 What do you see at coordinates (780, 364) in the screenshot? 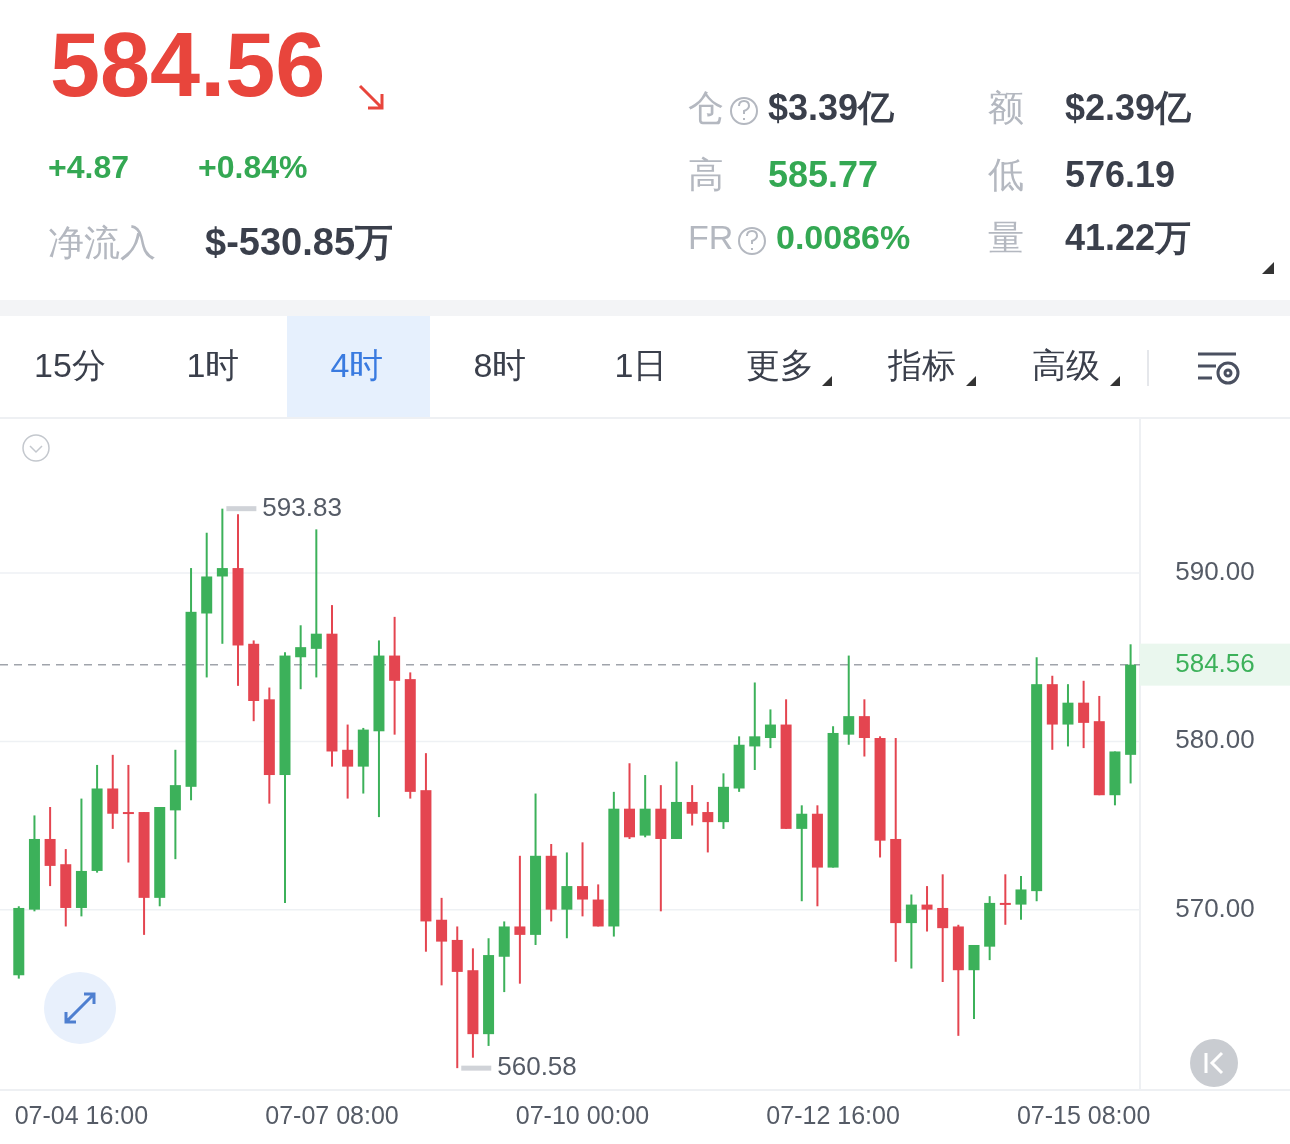
I see `text: 更多` at bounding box center [780, 364].